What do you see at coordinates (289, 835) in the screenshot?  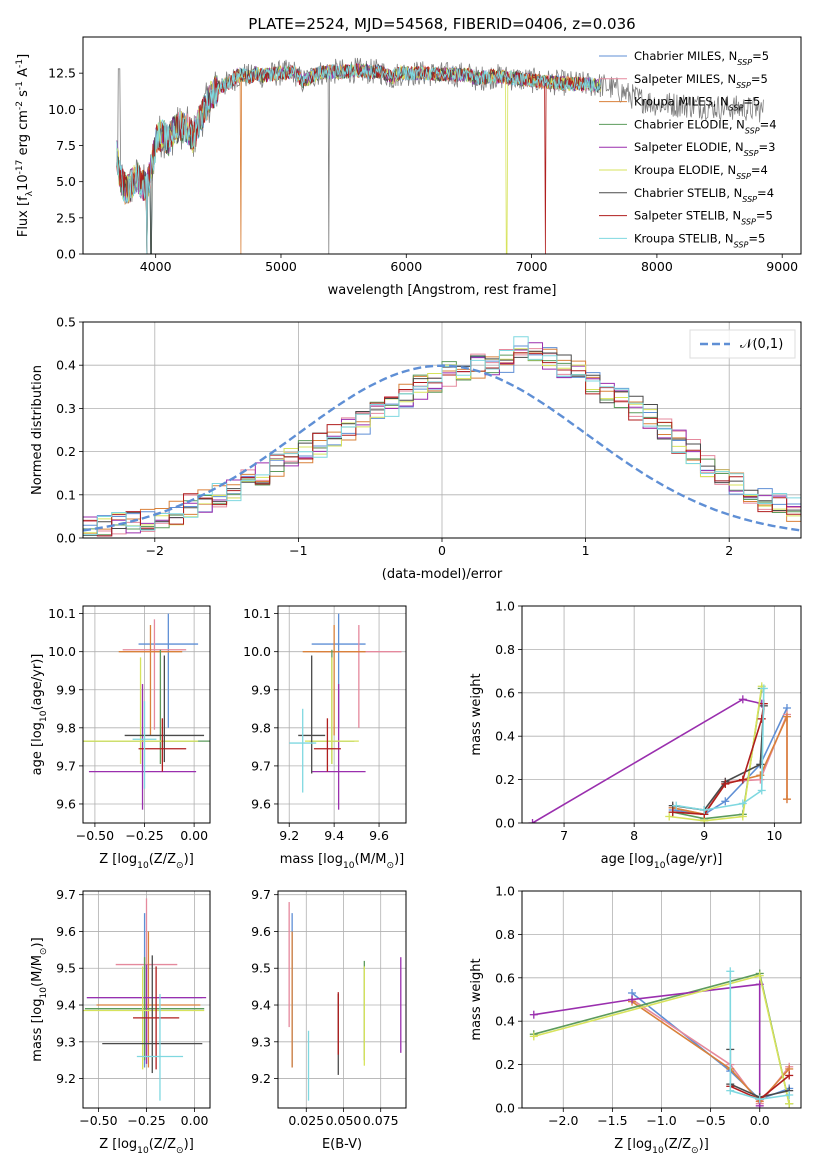 I see `x-tick-label: 9.2` at bounding box center [289, 835].